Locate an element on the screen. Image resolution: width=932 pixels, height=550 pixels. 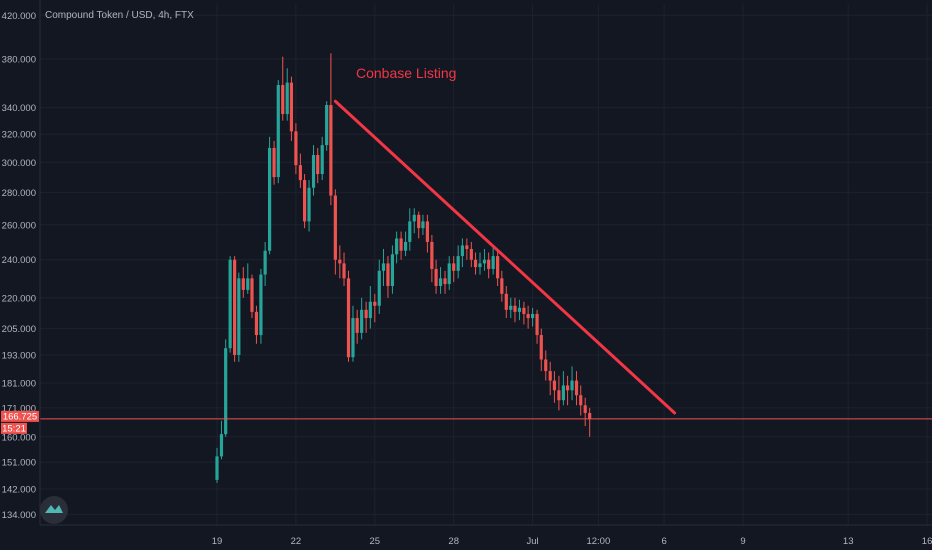
y-tick-label: 340.000 is located at coordinates (19, 108).